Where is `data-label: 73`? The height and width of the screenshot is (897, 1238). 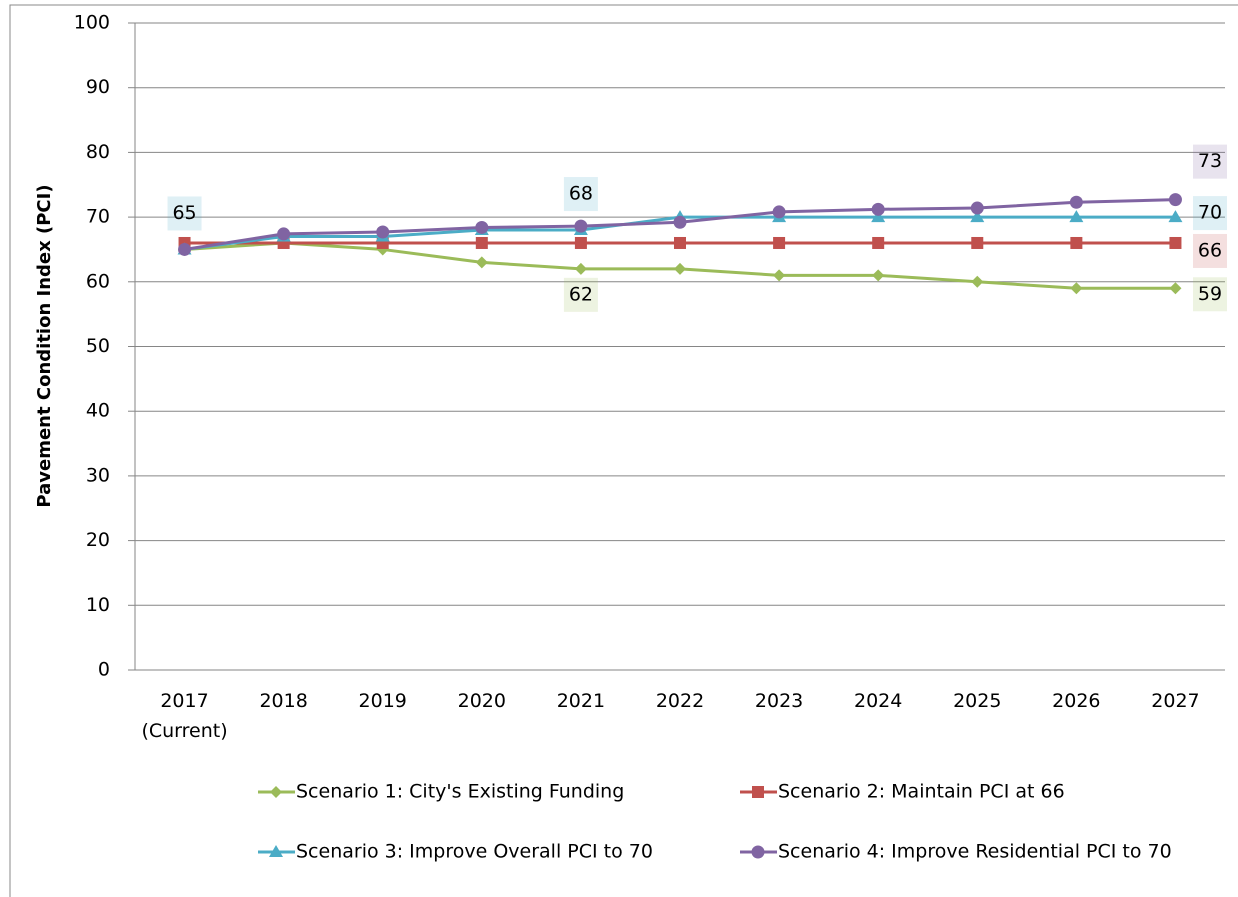
data-label: 73 is located at coordinates (1210, 161).